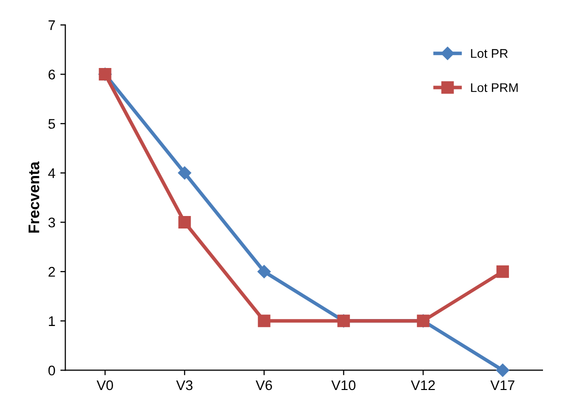  Describe the element at coordinates (422, 385) in the screenshot. I see `x-tick-label: V12` at that location.